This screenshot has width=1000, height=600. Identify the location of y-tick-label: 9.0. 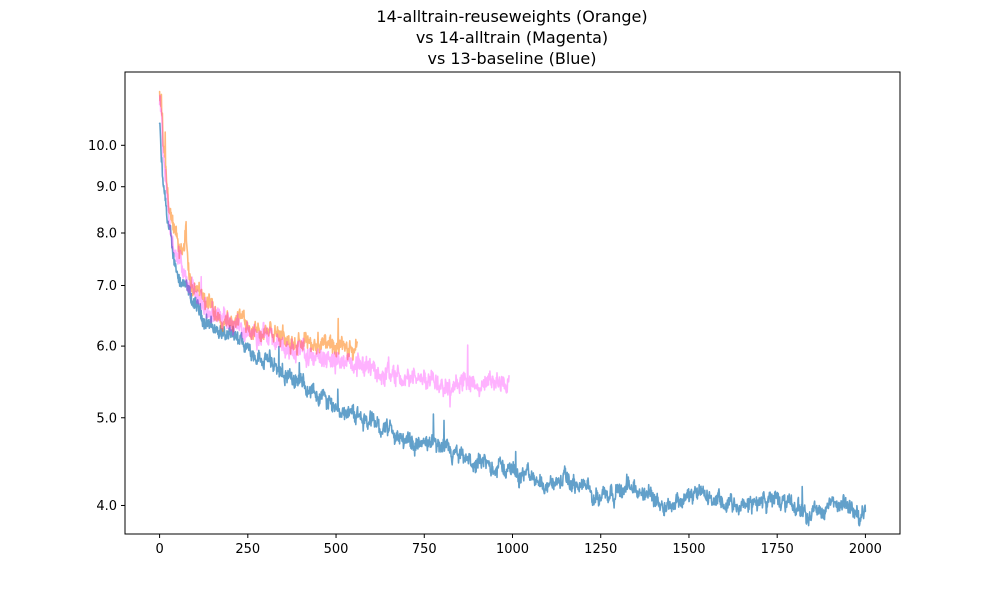
(106, 187).